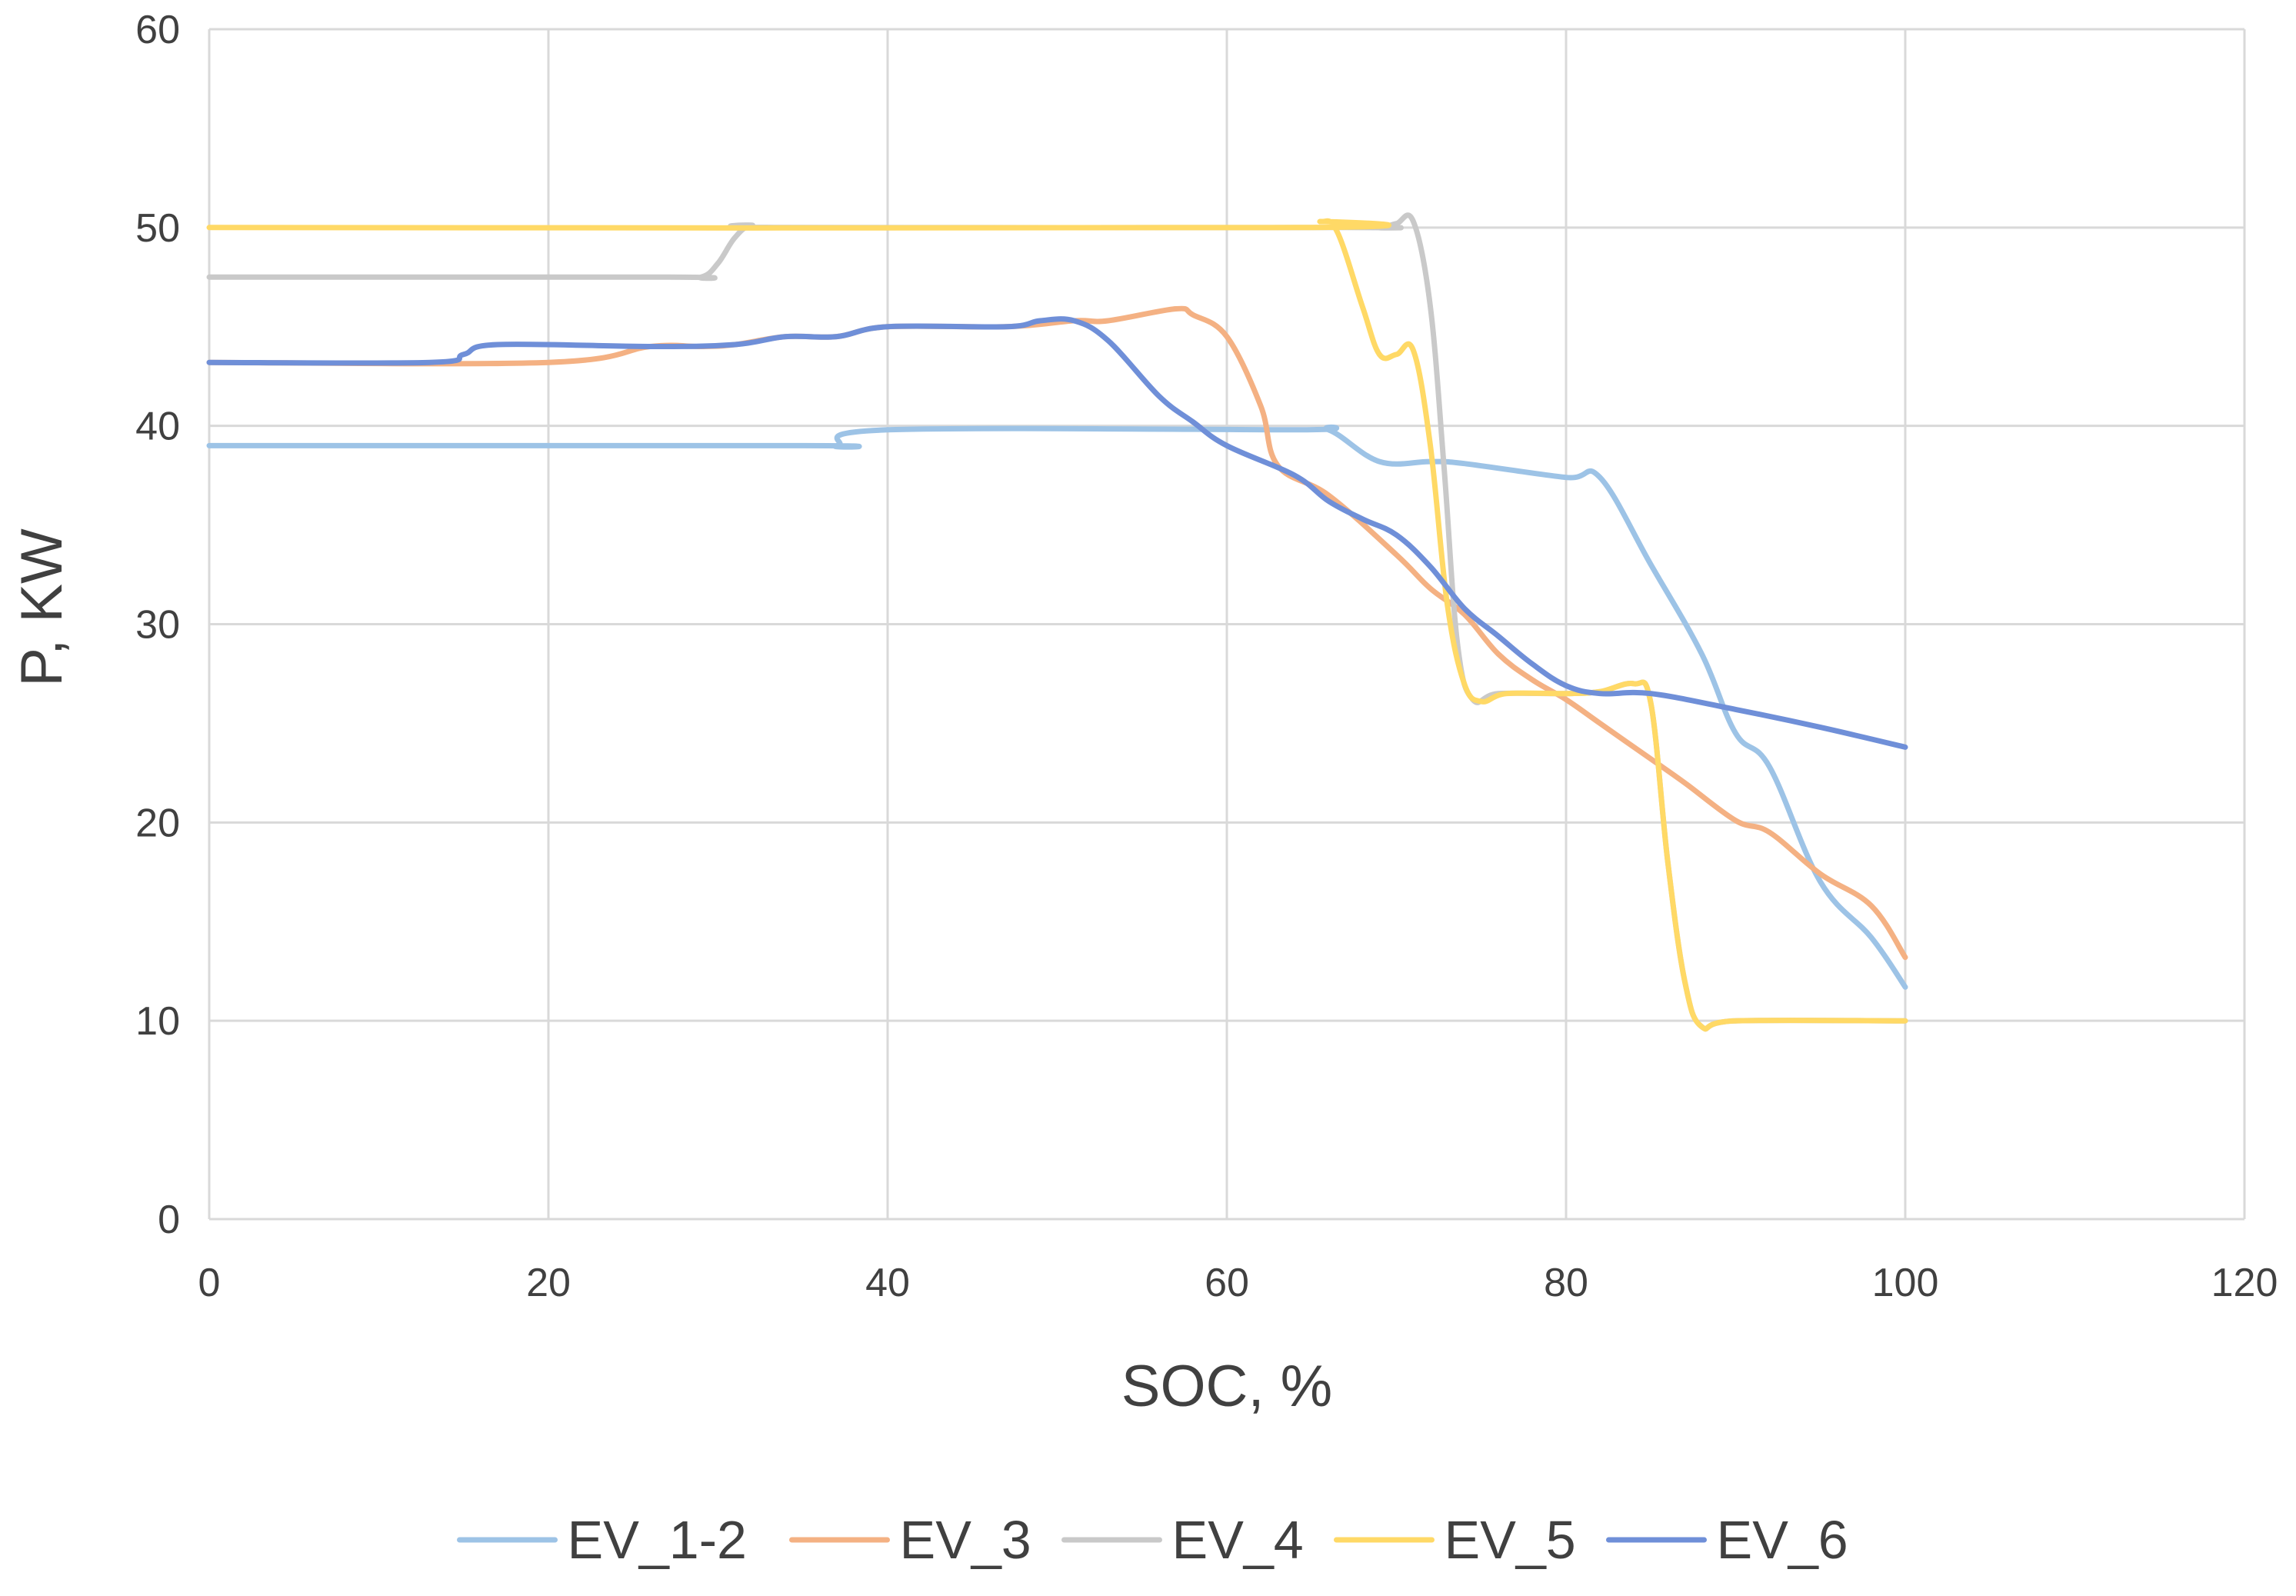 The image size is (2296, 1596). Describe the element at coordinates (1906, 1283) in the screenshot. I see `x-tick-label: 100` at that location.